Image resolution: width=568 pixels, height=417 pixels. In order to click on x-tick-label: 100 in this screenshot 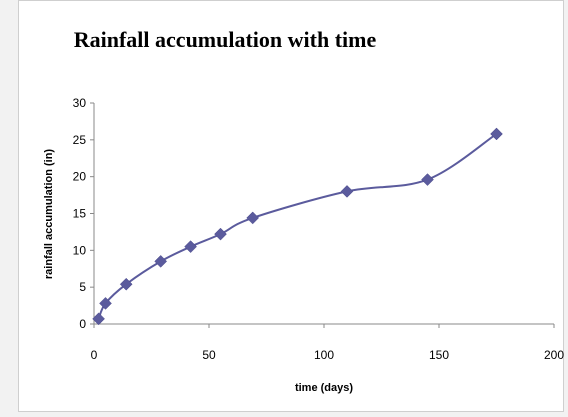, I will do `click(324, 355)`.